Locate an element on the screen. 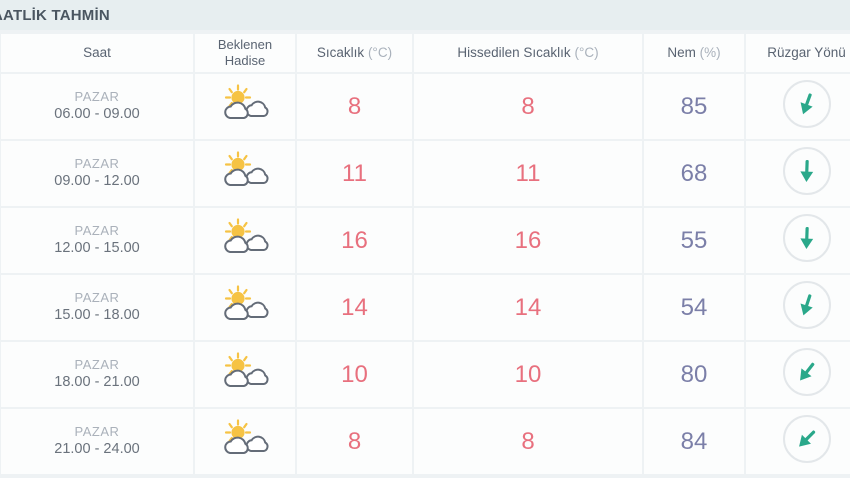 The image size is (850, 478). cell-saat: PAZAR 18.00 - 21.00 is located at coordinates (97, 374).